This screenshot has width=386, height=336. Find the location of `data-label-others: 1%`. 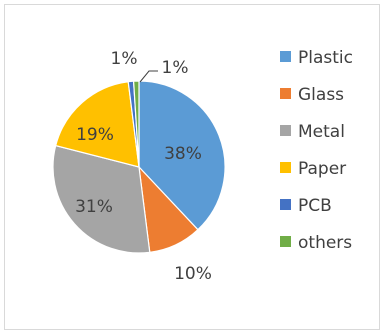

data-label-others: 1% is located at coordinates (175, 68).